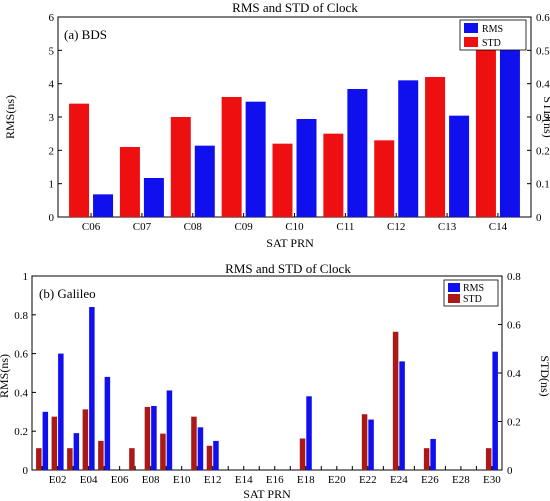 The width and height of the screenshot is (550, 501). What do you see at coordinates (454, 287) in the screenshot?
I see `galileo-legend-rms-swatch` at bounding box center [454, 287].